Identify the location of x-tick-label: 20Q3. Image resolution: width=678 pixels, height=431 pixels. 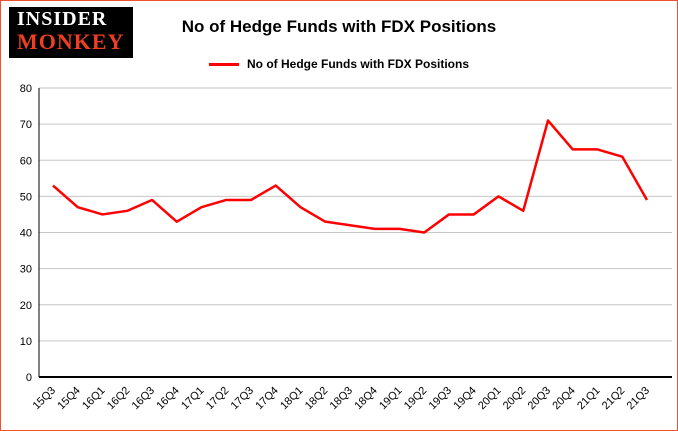
(540, 399).